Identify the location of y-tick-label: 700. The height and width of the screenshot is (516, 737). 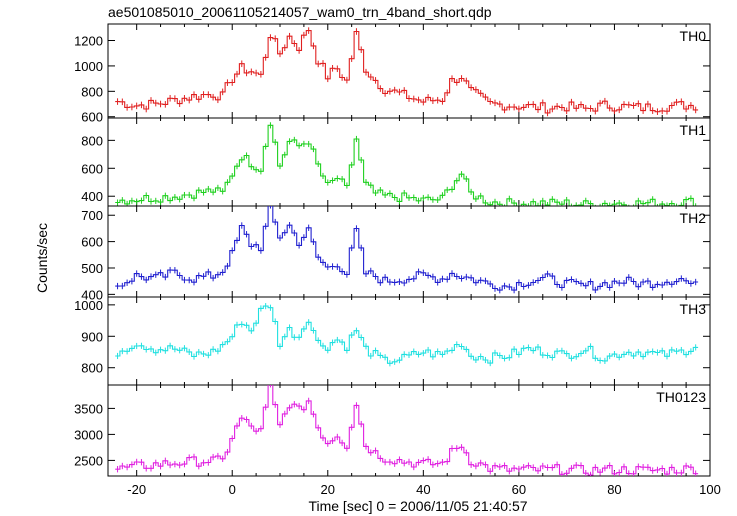
(92, 215).